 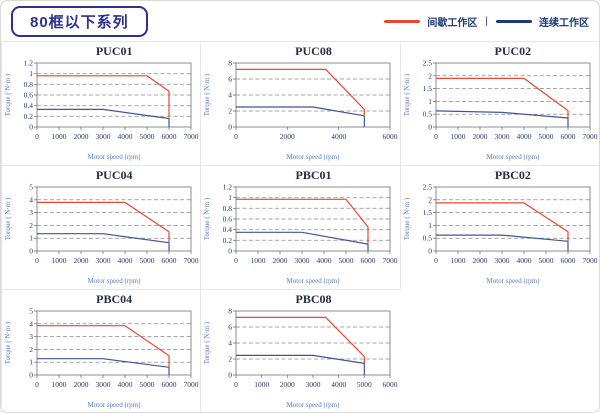 I want to click on svg-text: 2.5, so click(x=427, y=187).